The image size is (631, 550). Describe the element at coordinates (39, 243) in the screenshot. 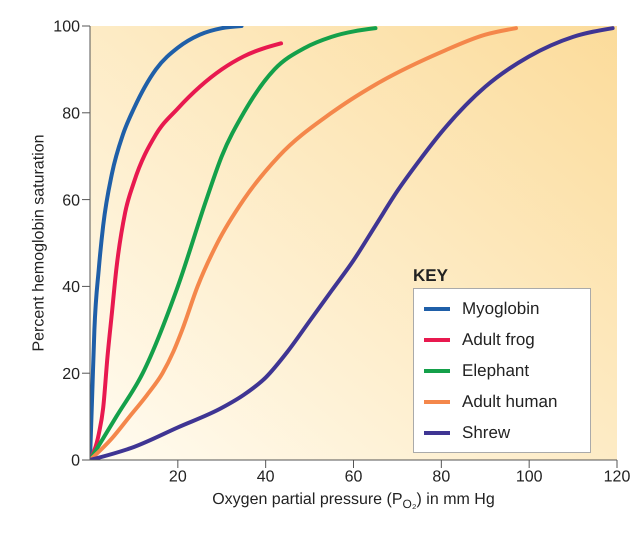

I see `y-axis-title: Percent hemoglobin saturation` at that location.